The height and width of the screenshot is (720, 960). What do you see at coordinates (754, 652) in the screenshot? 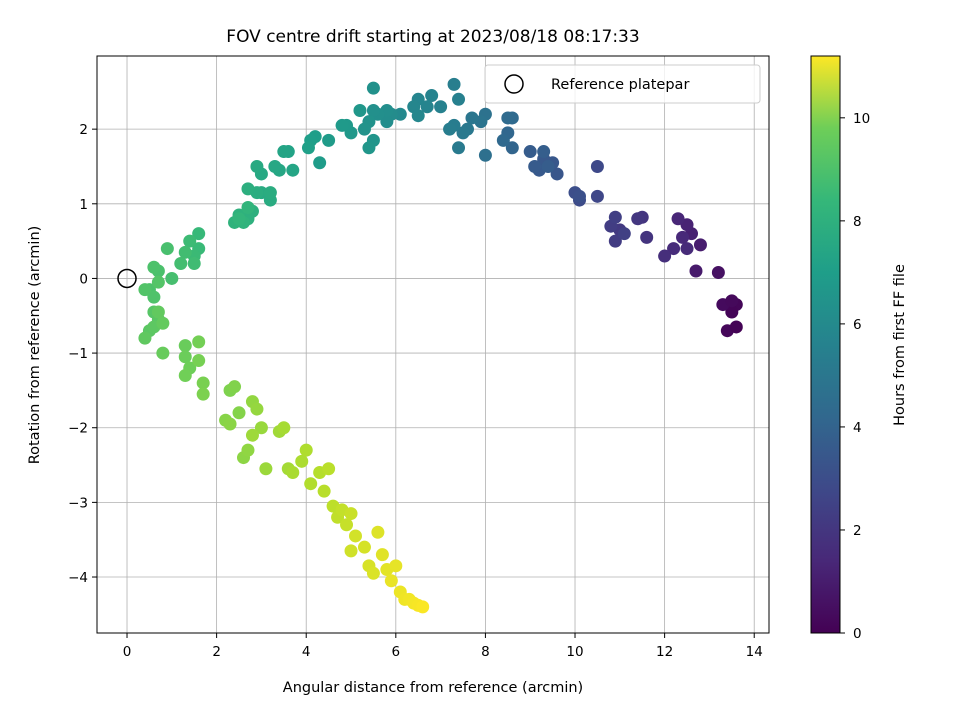
I see `x-tick-label: 14` at bounding box center [754, 652].